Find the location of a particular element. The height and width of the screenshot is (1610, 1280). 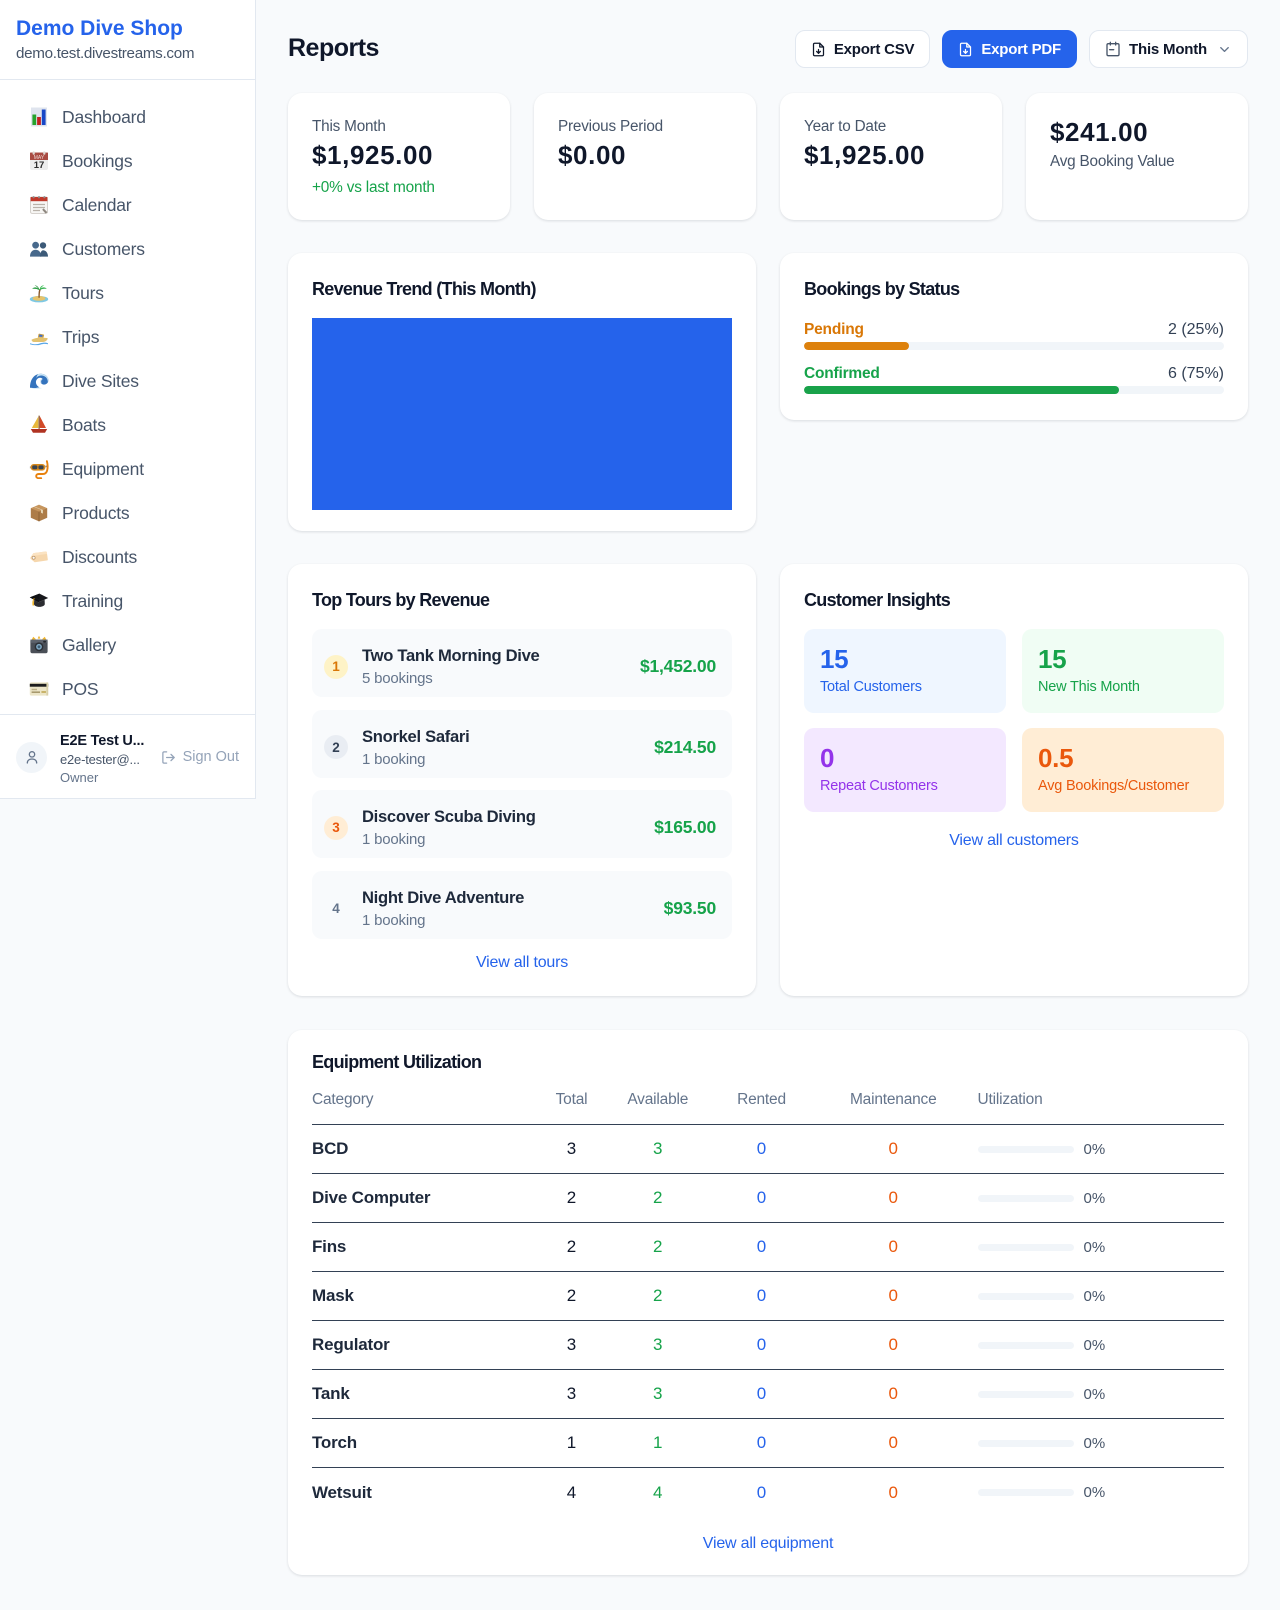

svg-text: 17 is located at coordinates (39, 165).